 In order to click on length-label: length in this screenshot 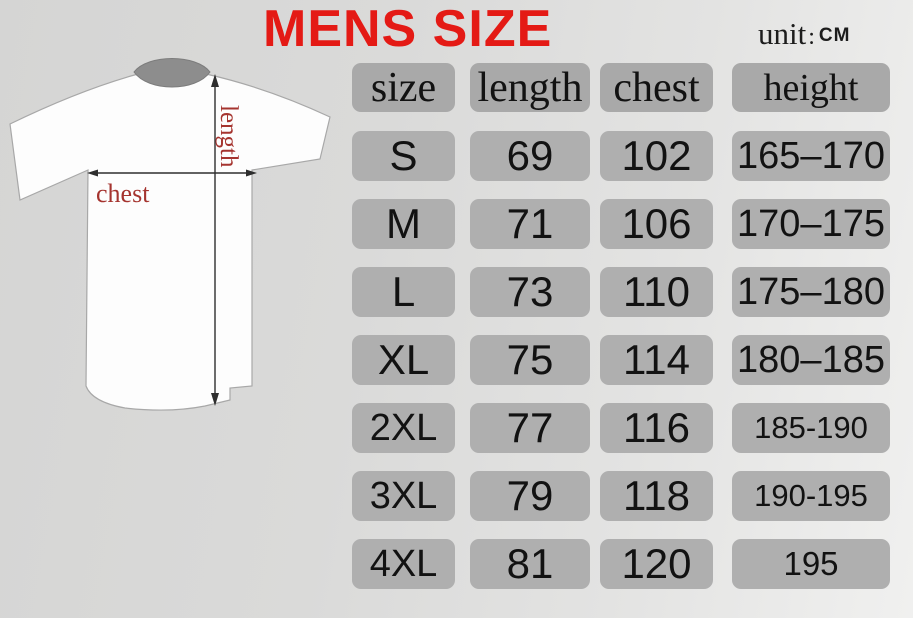, I will do `click(228, 136)`.